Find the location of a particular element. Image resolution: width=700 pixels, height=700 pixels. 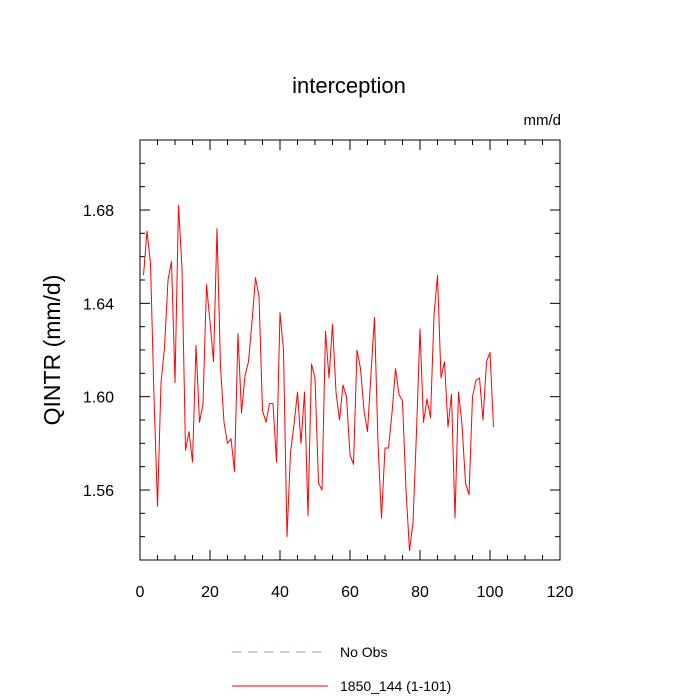

chart-title: interception is located at coordinates (349, 85).